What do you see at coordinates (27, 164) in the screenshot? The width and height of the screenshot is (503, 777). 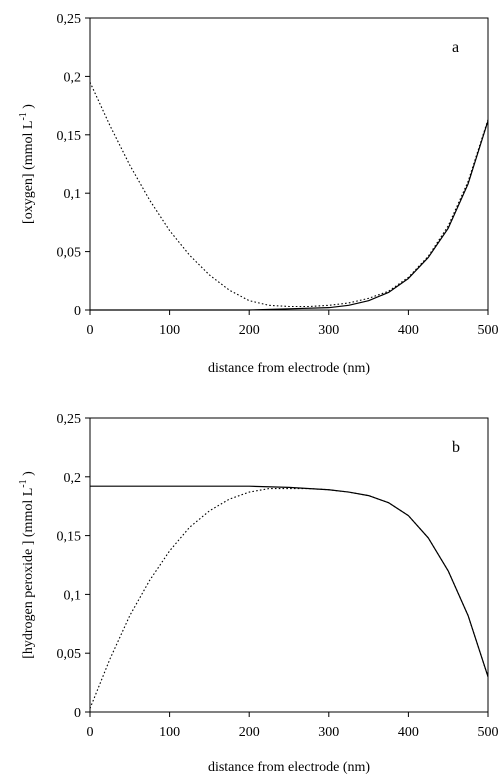 I see `y-axis-label: [oxygen] (mmol L-1 )` at bounding box center [27, 164].